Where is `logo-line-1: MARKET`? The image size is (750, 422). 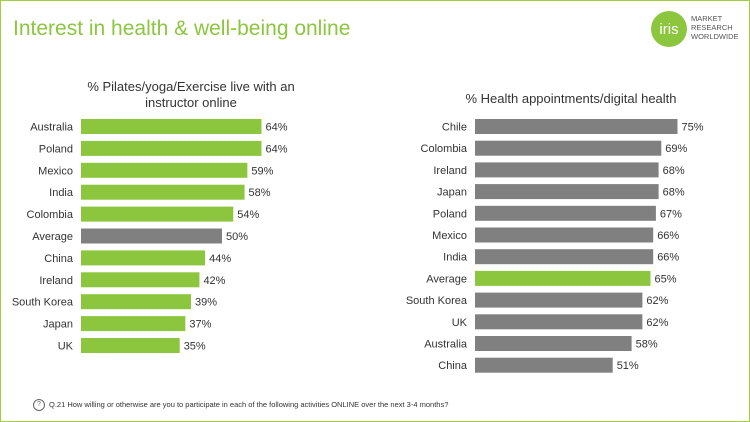
logo-line-1: MARKET is located at coordinates (707, 18).